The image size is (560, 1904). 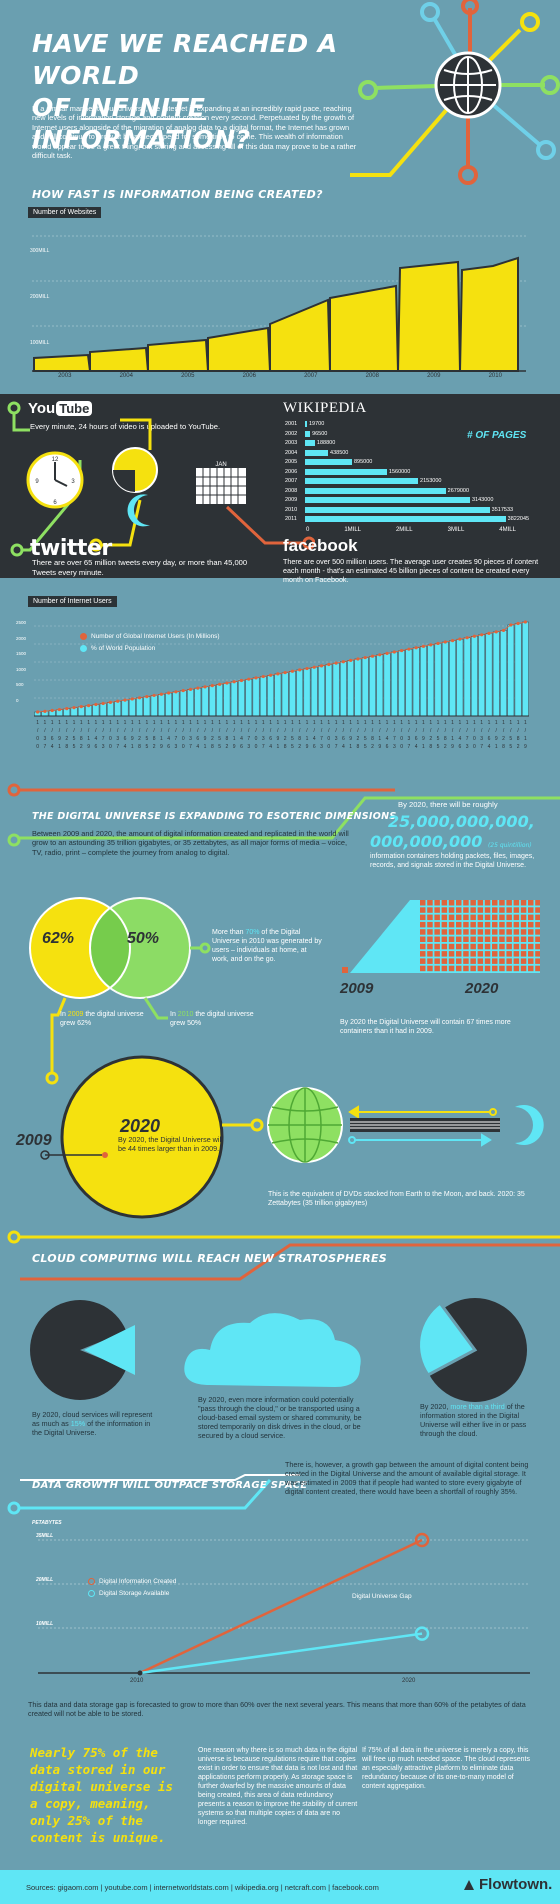 What do you see at coordinates (469, 1884) in the screenshot?
I see `flowtown-icon` at bounding box center [469, 1884].